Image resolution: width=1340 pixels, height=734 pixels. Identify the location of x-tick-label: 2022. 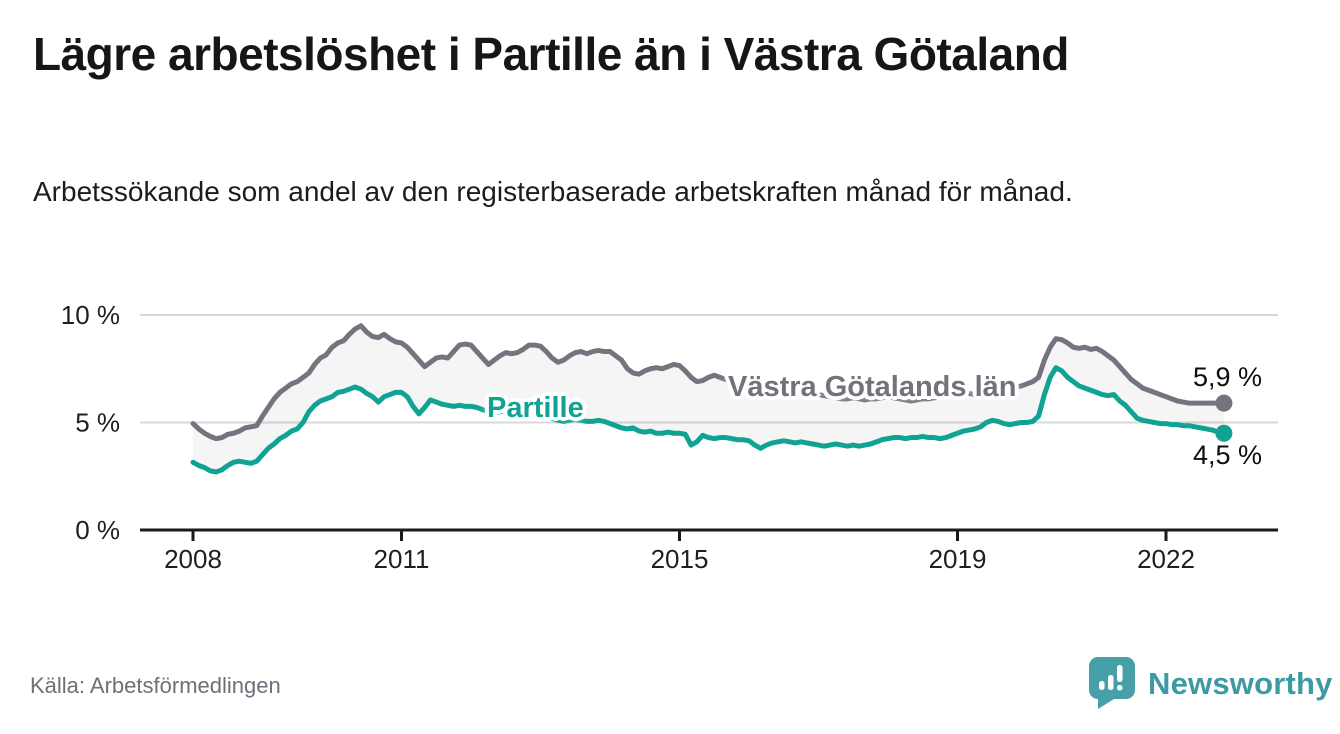
(1166, 559).